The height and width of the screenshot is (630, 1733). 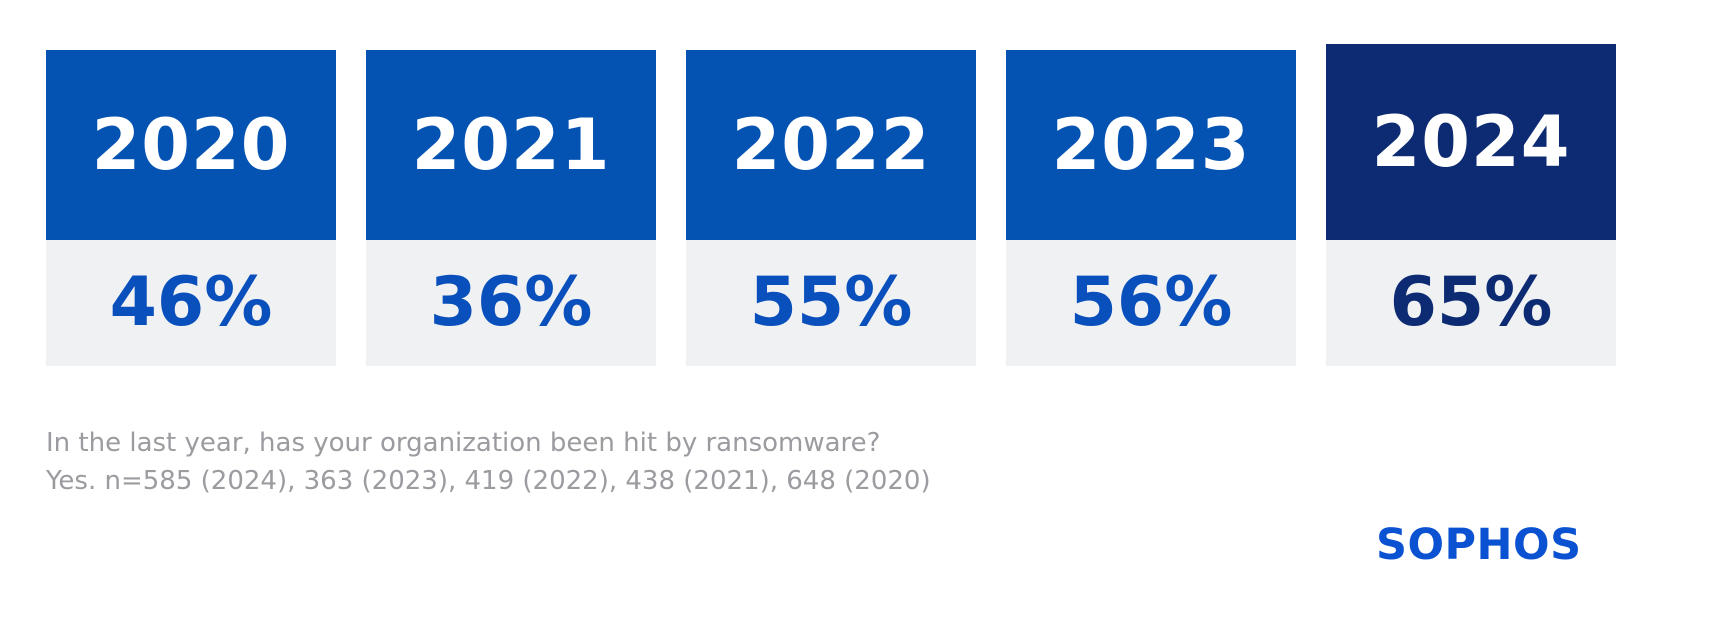 I want to click on year-card-2020-body: 46%, so click(x=191, y=303).